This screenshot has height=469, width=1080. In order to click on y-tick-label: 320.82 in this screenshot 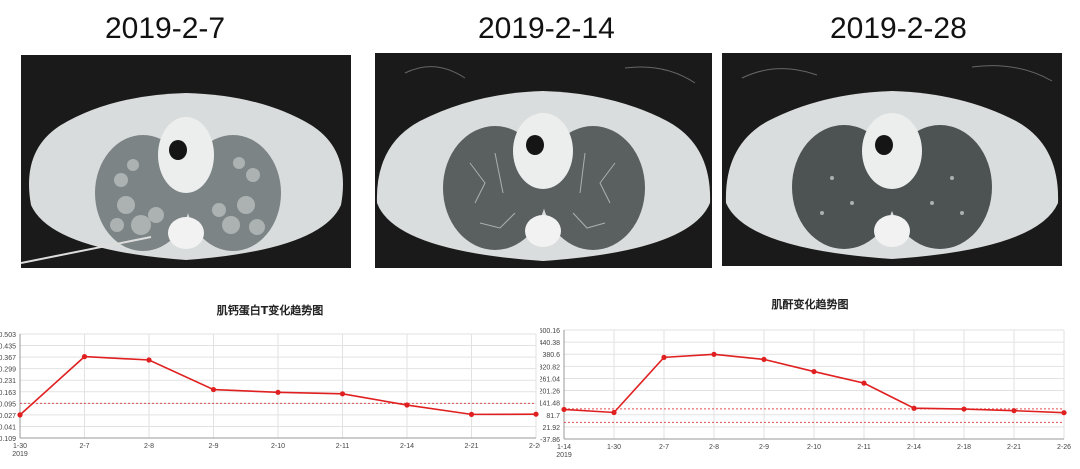, I will do `click(550, 367)`.